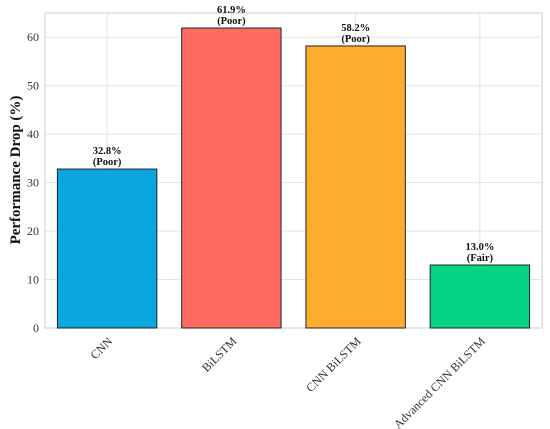  Describe the element at coordinates (33, 37) in the screenshot. I see `y-tick-label: 60` at that location.